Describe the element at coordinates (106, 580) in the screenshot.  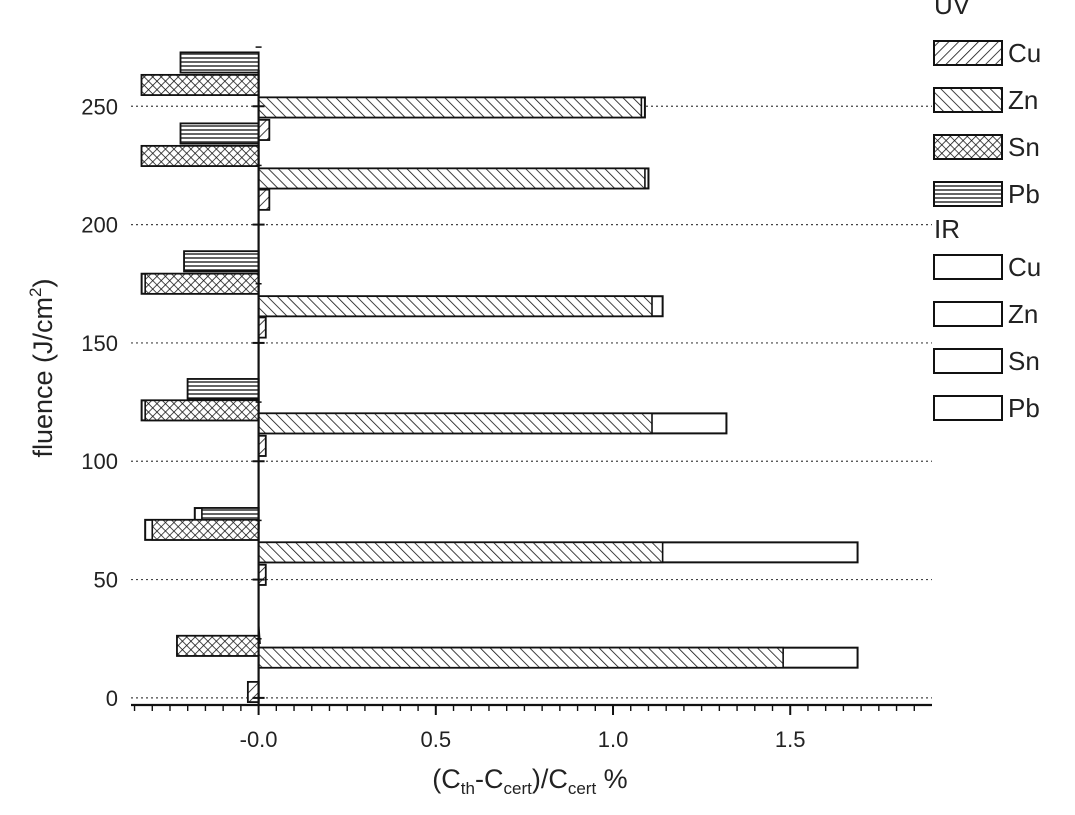
I see `y-tick-label-50: 50` at that location.